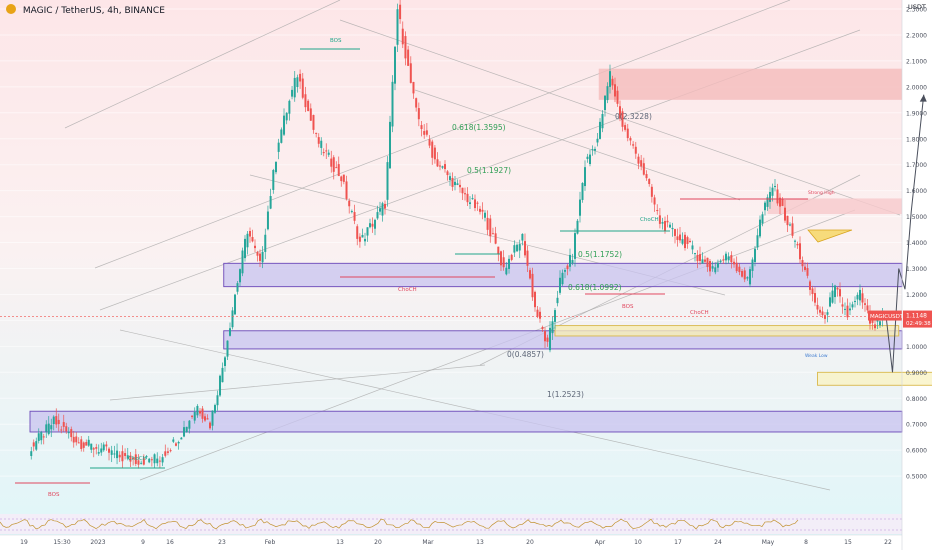 The width and height of the screenshot is (932, 554). What do you see at coordinates (835, 206) in the screenshot?
I see `zone-mid-supply` at bounding box center [835, 206].